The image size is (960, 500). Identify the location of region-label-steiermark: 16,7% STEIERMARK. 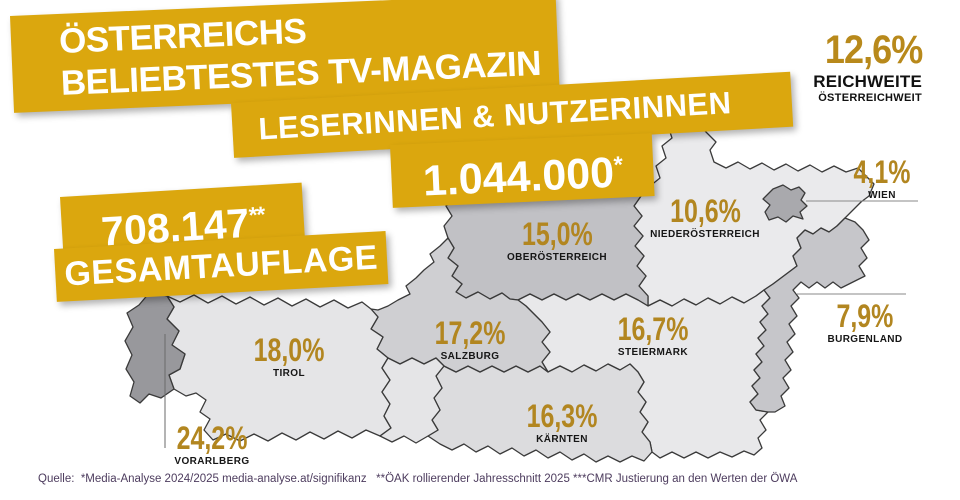
(653, 334).